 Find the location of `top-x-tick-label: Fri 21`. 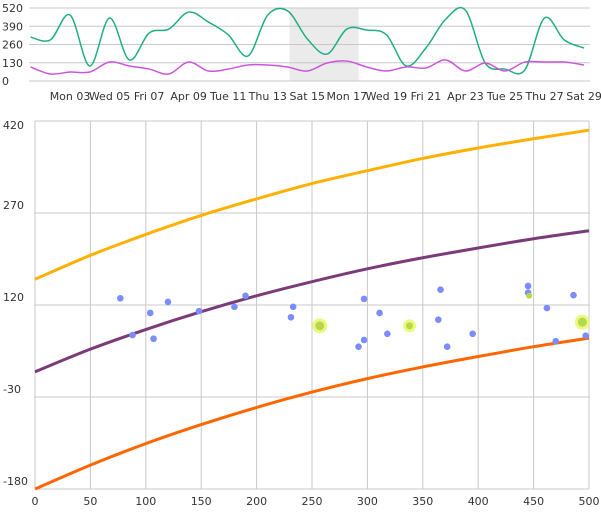

top-x-tick-label: Fri 21 is located at coordinates (426, 96).